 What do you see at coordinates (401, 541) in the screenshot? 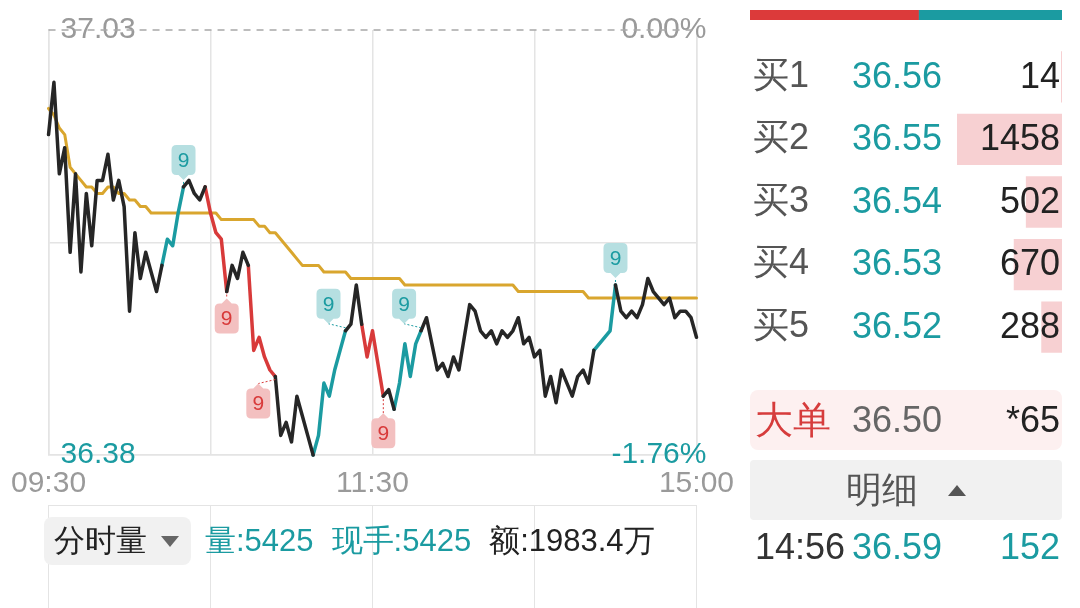
I see `text: 现手:5425` at bounding box center [401, 541].